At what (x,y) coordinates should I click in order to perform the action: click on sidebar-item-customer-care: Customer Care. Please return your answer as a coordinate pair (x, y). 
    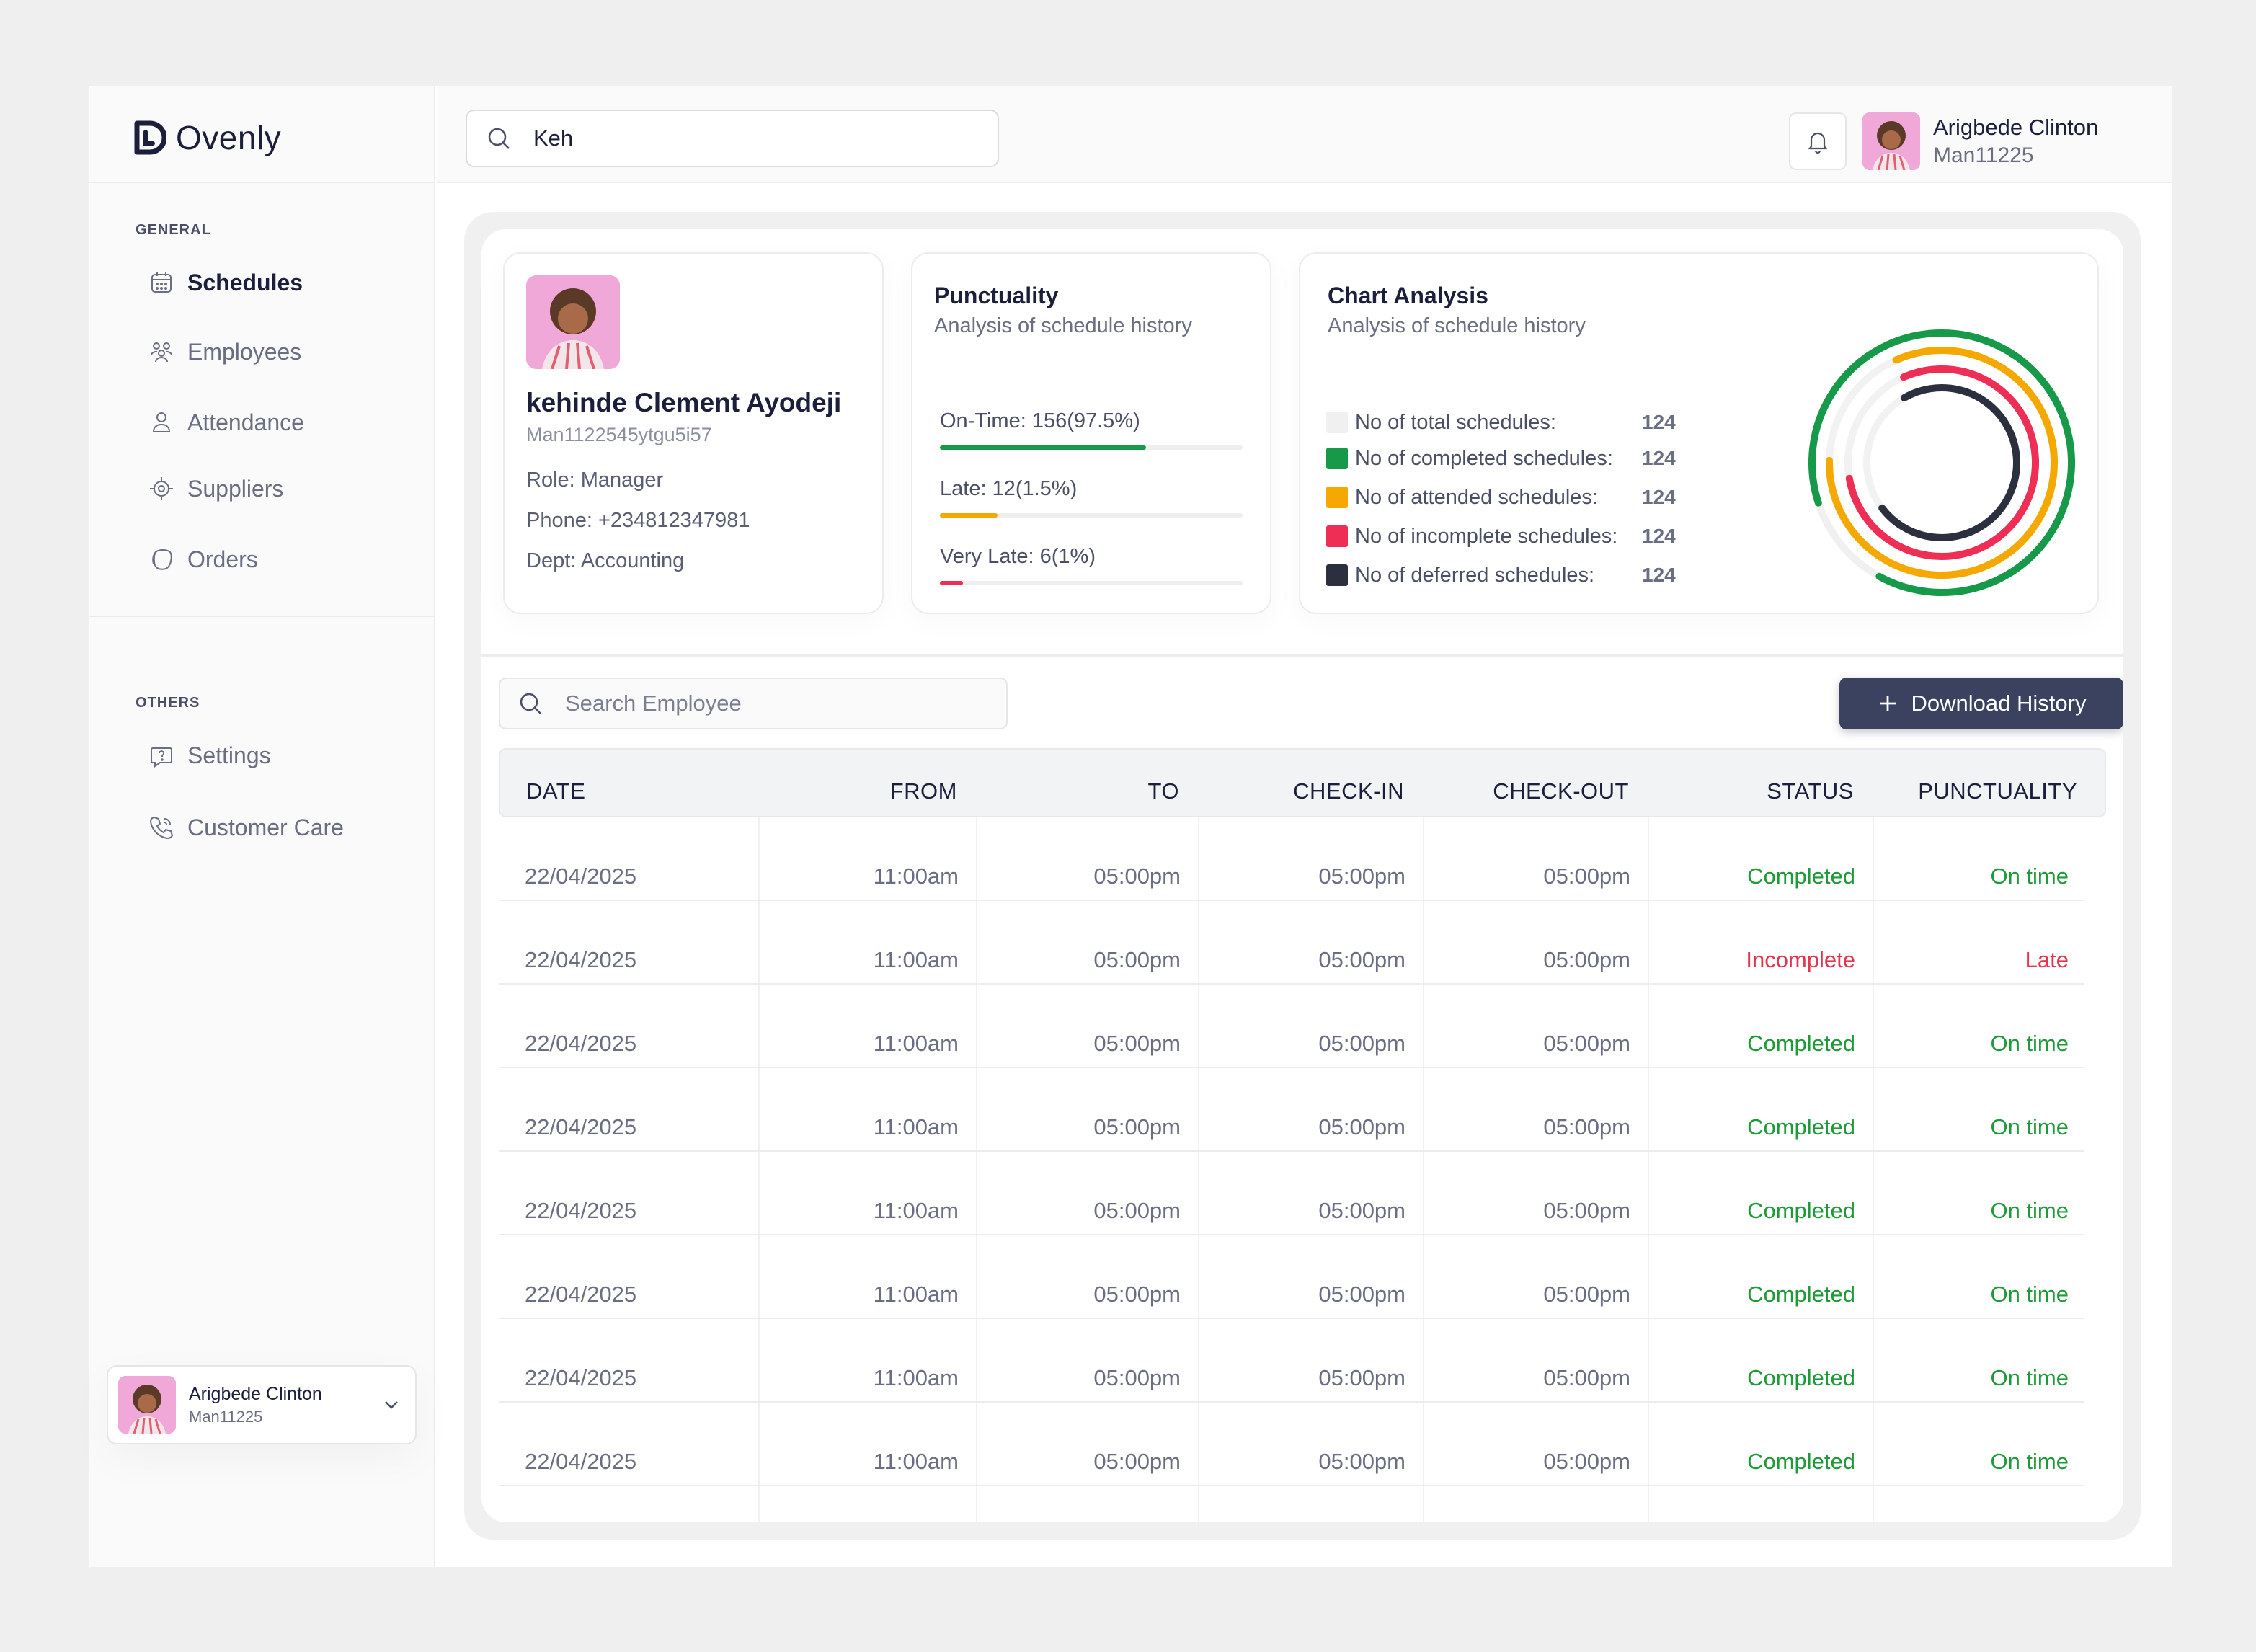
    Looking at the image, I should click on (245, 827).